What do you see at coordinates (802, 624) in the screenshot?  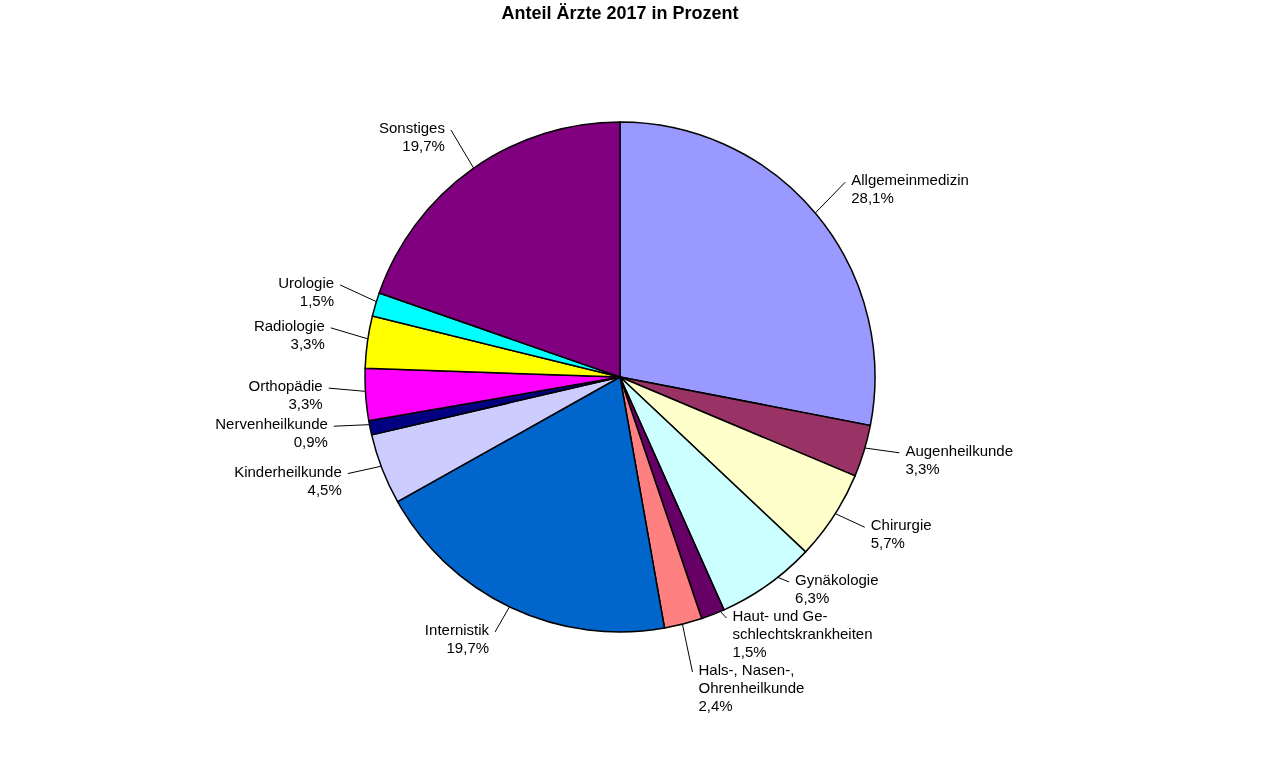 I see `slice-label: Haut- und Ge- schlechtskrankheiten` at bounding box center [802, 624].